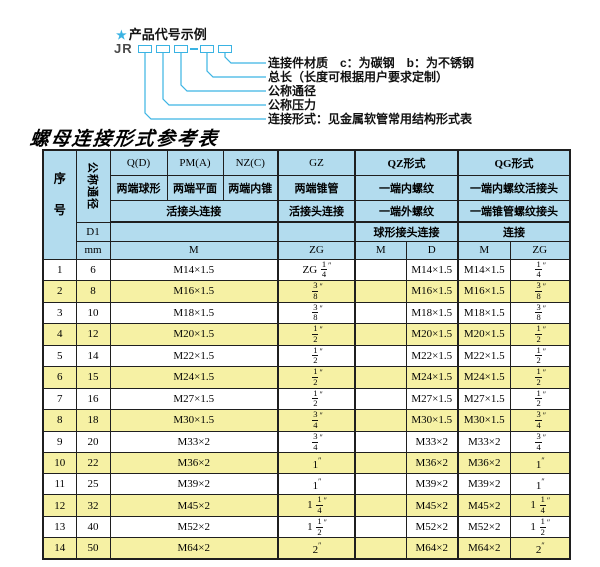 This screenshot has width=600, height=567. Describe the element at coordinates (124, 139) in the screenshot. I see `table-title: 螺母连接形式参考表` at that location.